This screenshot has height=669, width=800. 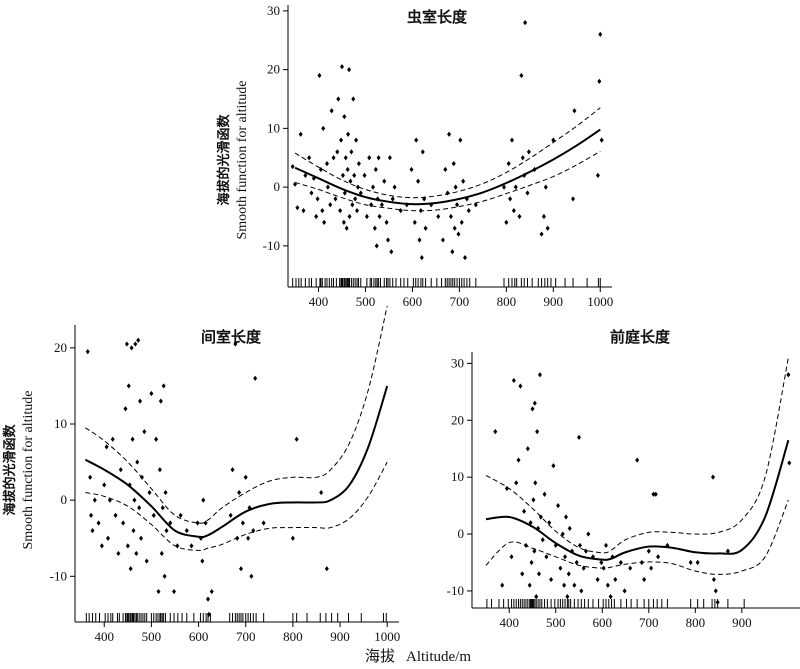 What do you see at coordinates (236, 506) in the screenshot?
I see `lower-ci-line` at bounding box center [236, 506].